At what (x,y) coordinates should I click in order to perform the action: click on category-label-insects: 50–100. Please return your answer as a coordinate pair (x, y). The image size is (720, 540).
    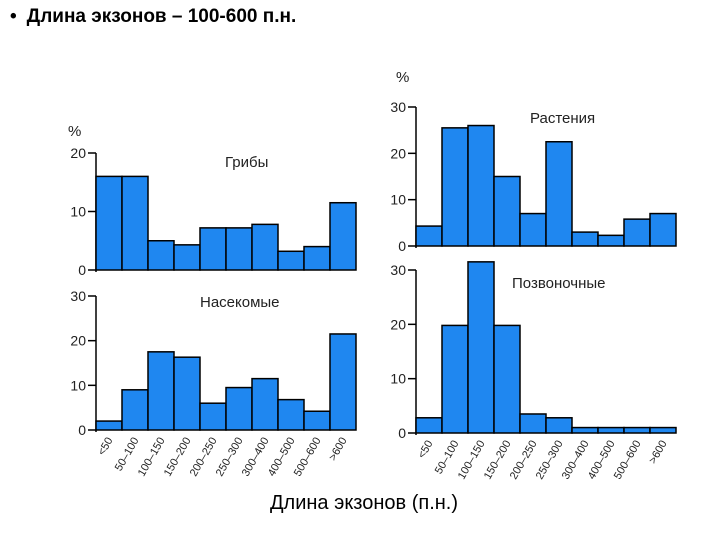
    Looking at the image, I should click on (127, 455).